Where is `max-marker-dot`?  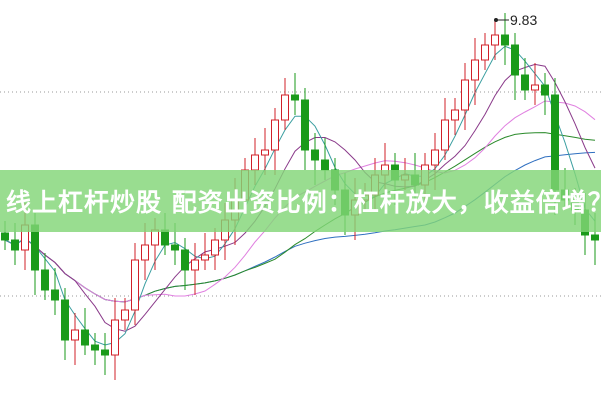 max-marker-dot is located at coordinates (496, 20).